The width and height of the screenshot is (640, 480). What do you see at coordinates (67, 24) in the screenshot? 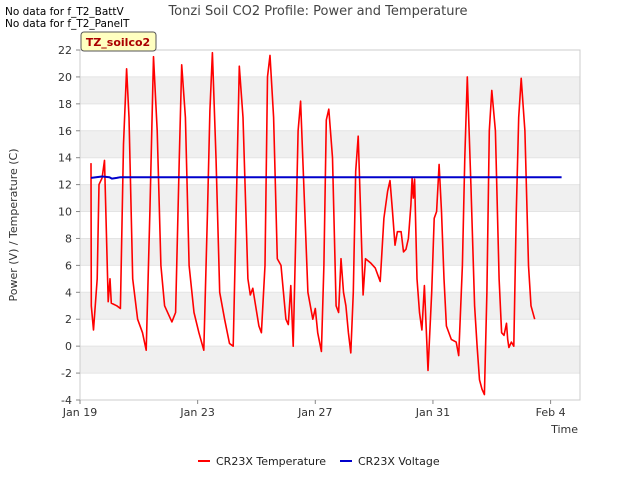
I see `no-data-panelt-note: No data for f_T2_PanelT` at bounding box center [67, 24].